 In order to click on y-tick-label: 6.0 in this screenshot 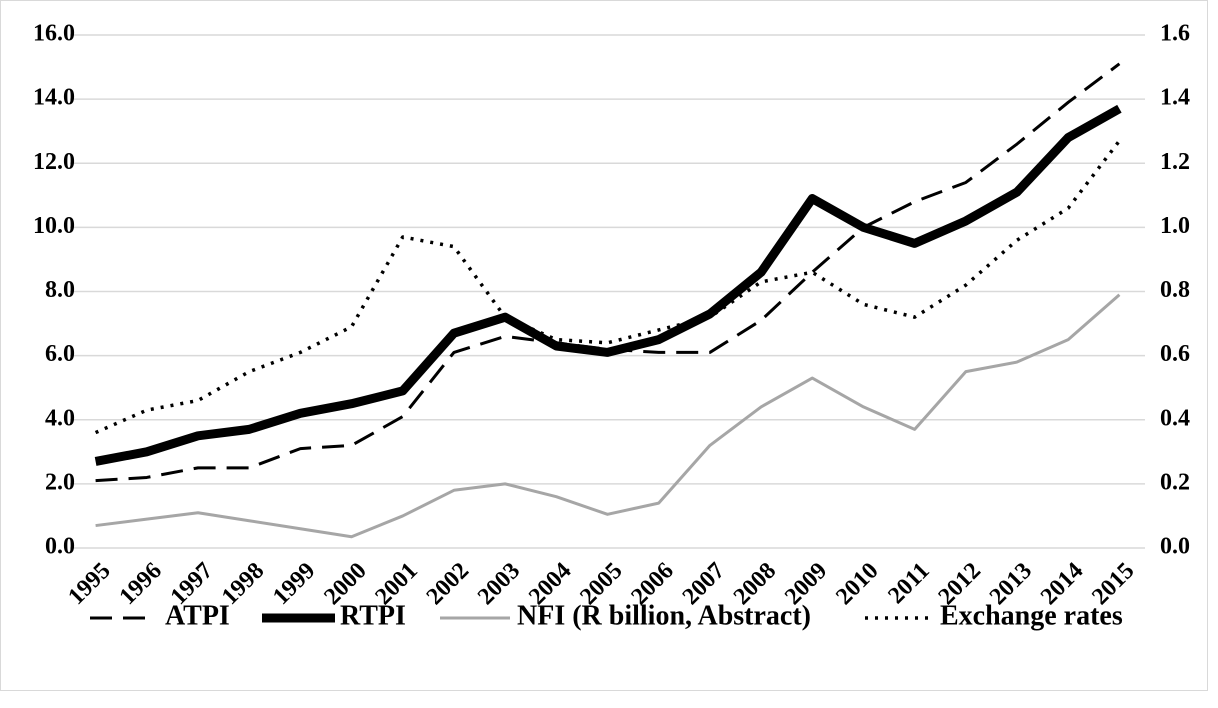, I will do `click(60, 354)`.